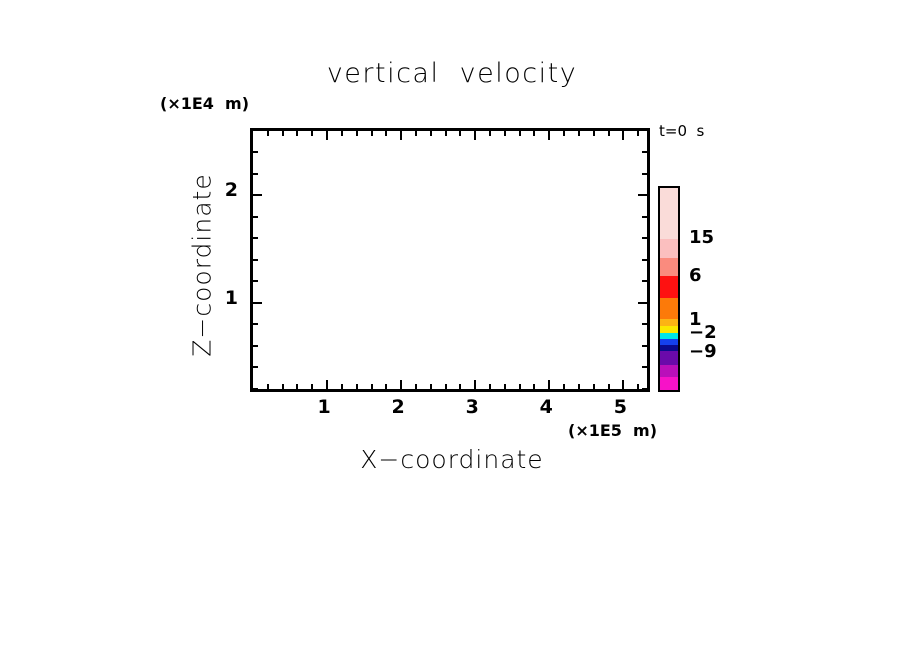 Image resolution: width=904 pixels, height=654 pixels. Describe the element at coordinates (702, 238) in the screenshot. I see `colorbar-tick-label: 15` at that location.